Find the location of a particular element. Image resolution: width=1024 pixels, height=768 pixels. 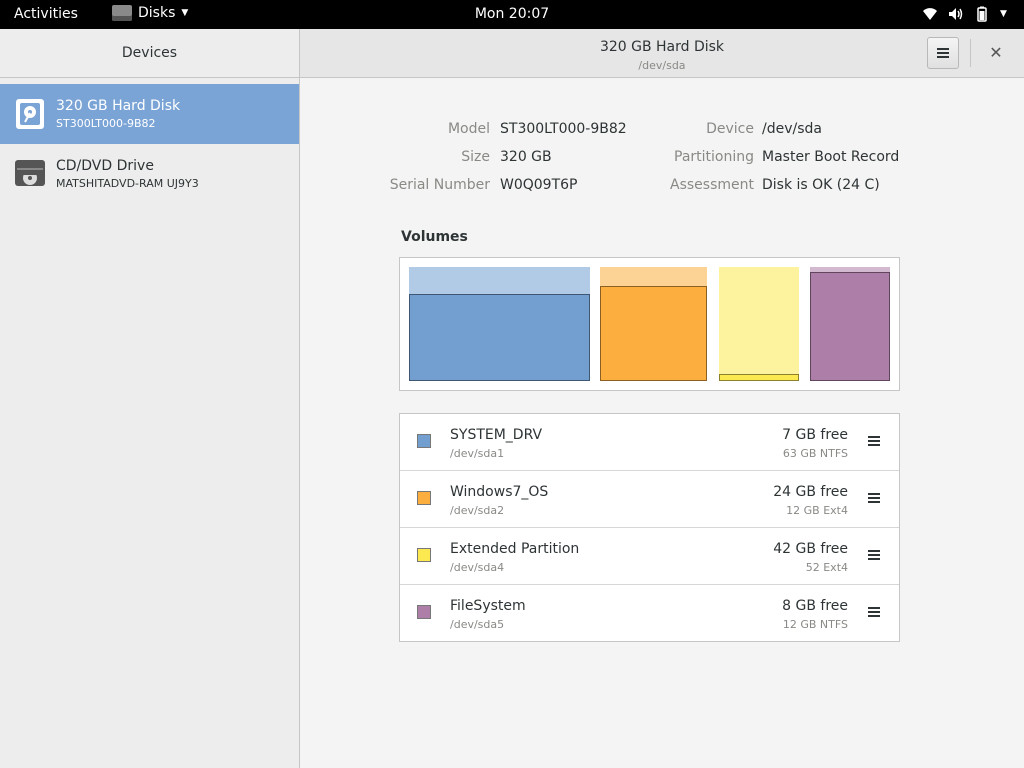

page-title: 320 GB Hard Disk is located at coordinates (662, 47).